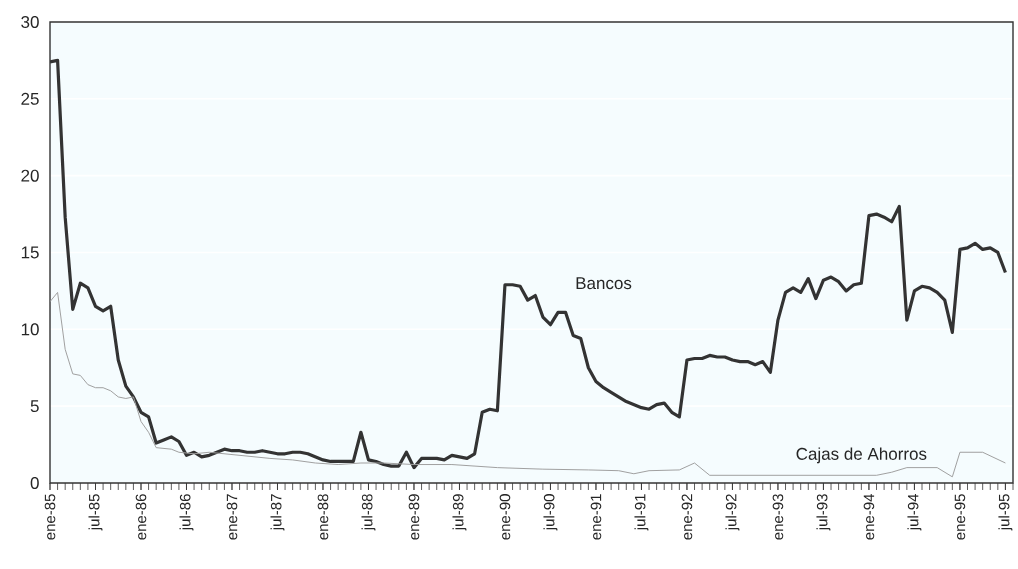 The width and height of the screenshot is (1018, 569). What do you see at coordinates (34, 406) in the screenshot?
I see `y-tick-label: 5` at bounding box center [34, 406].